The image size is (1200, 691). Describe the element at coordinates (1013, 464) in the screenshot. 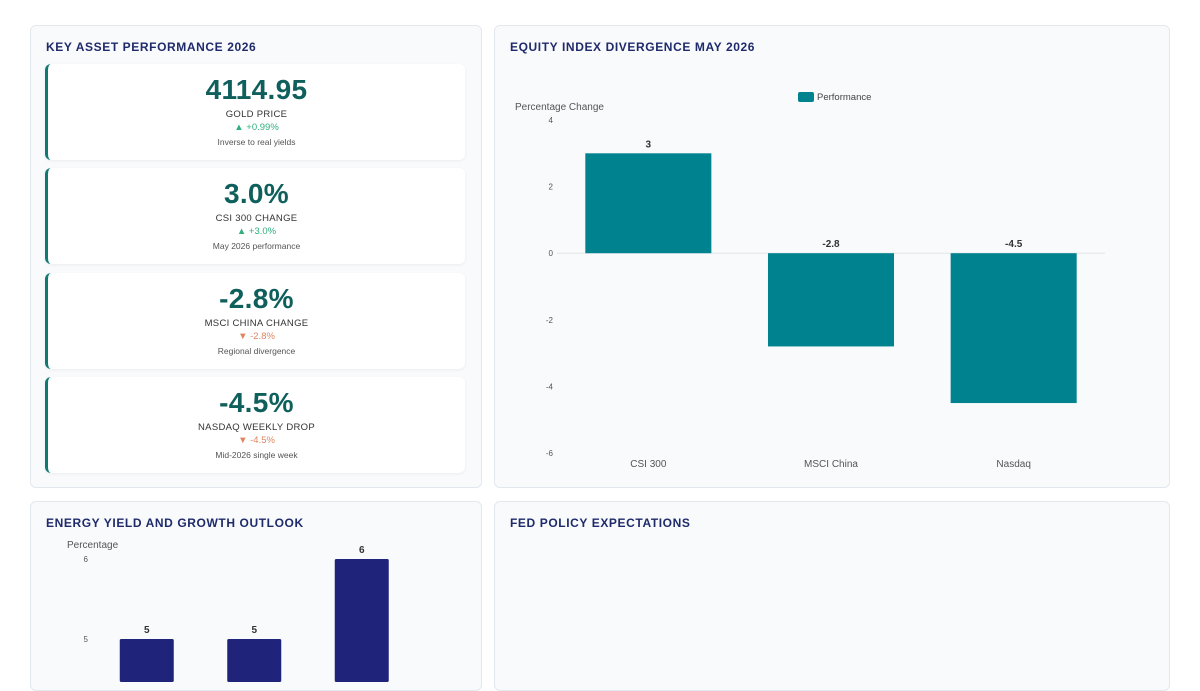

I see `x-tick-label: Nasdaq` at that location.